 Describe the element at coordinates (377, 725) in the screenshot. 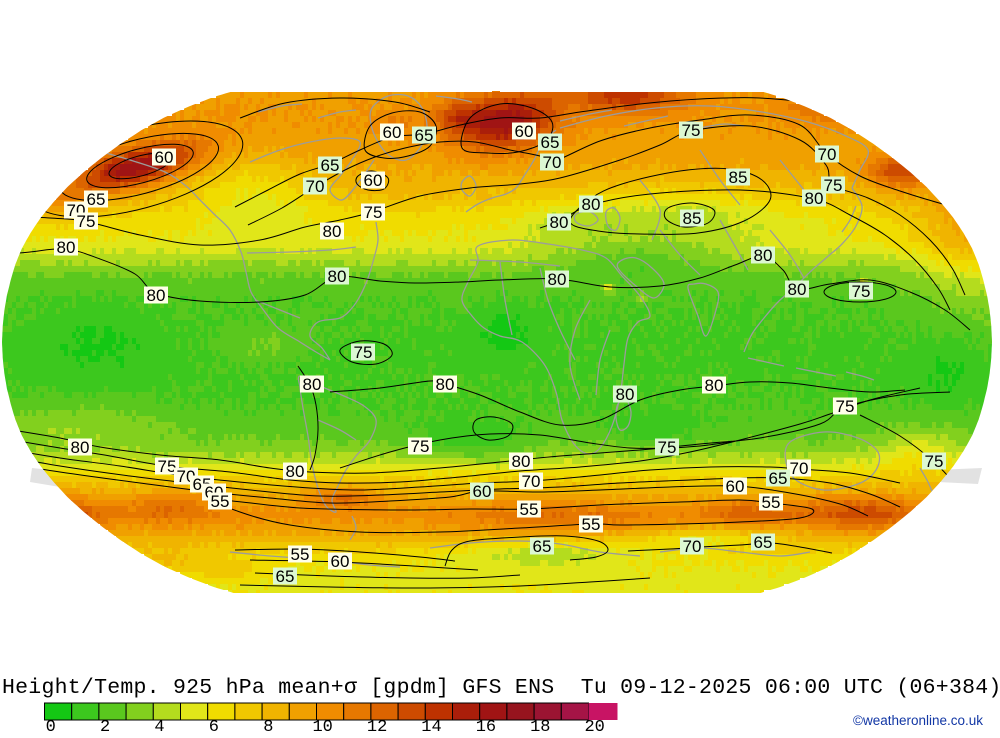

I see `svg-text: 12` at that location.